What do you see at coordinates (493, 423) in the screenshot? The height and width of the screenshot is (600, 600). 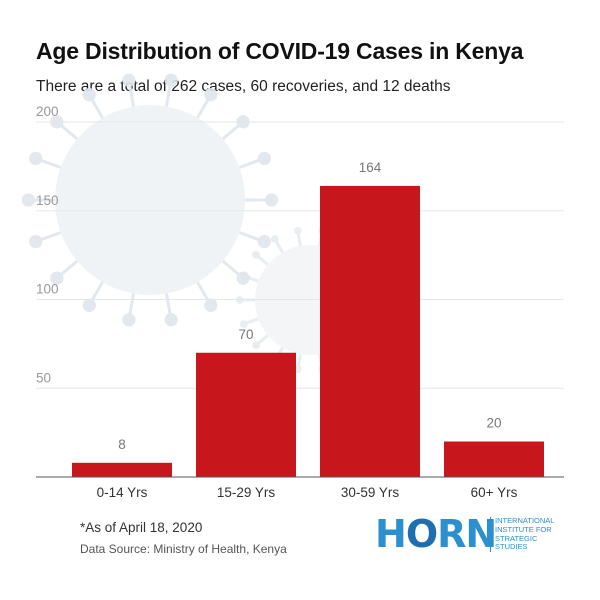 I see `data-label: 20` at bounding box center [493, 423].